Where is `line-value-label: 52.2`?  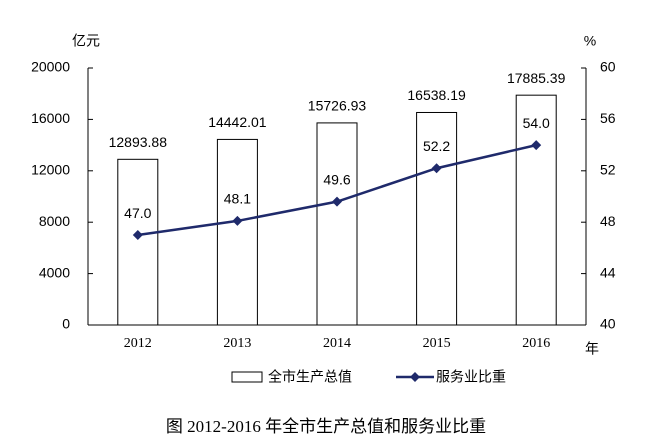 line-value-label: 52.2 is located at coordinates (436, 146).